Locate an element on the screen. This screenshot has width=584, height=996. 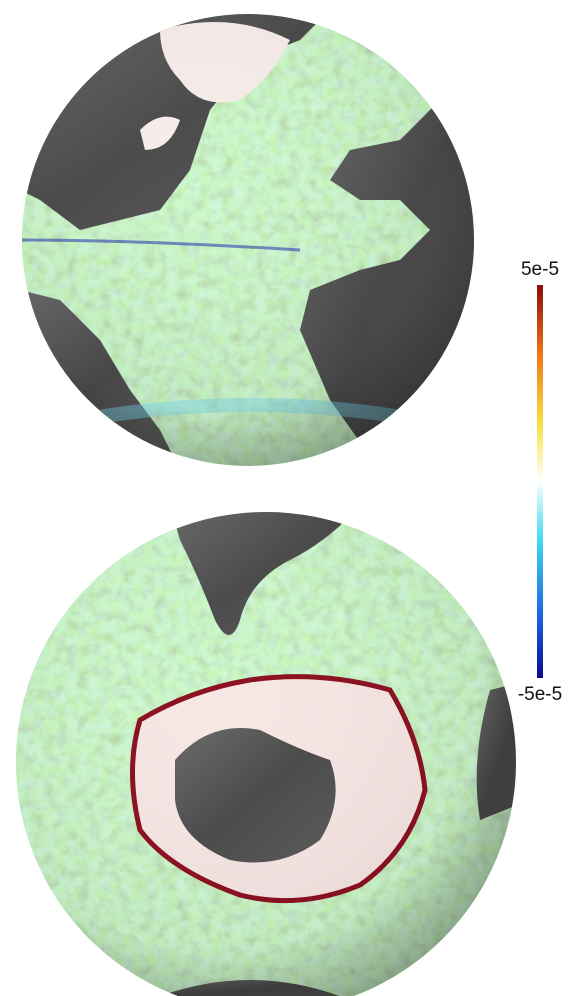
colorbar-gradient is located at coordinates (540, 481).